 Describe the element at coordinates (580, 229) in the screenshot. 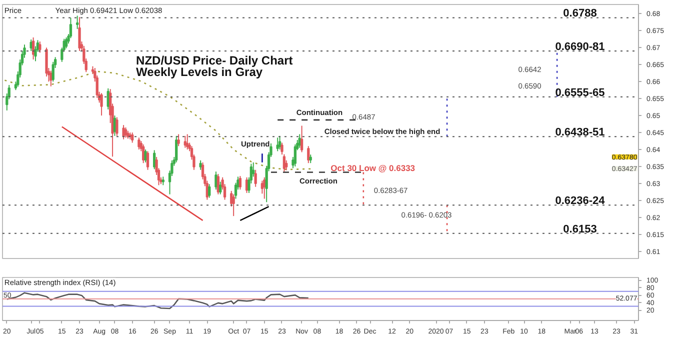

I see `ref-line-label: 0.6153` at that location.